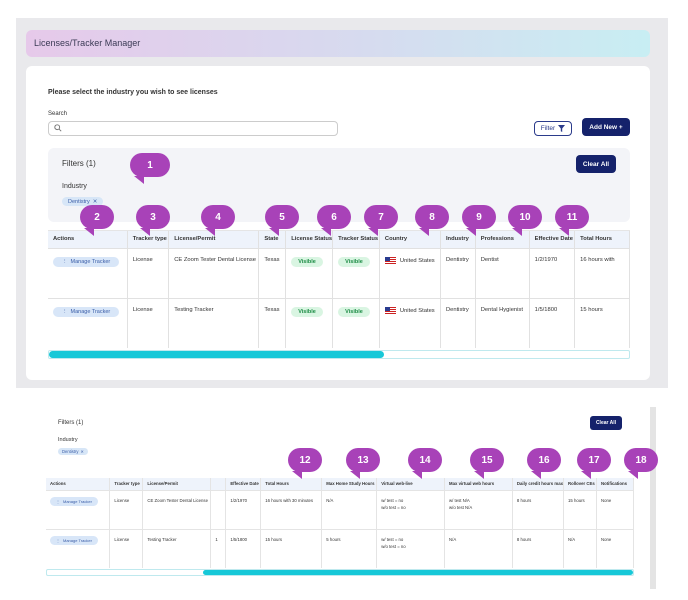 The width and height of the screenshot is (688, 600). I want to click on column-header: Virtual web-live, so click(411, 484).